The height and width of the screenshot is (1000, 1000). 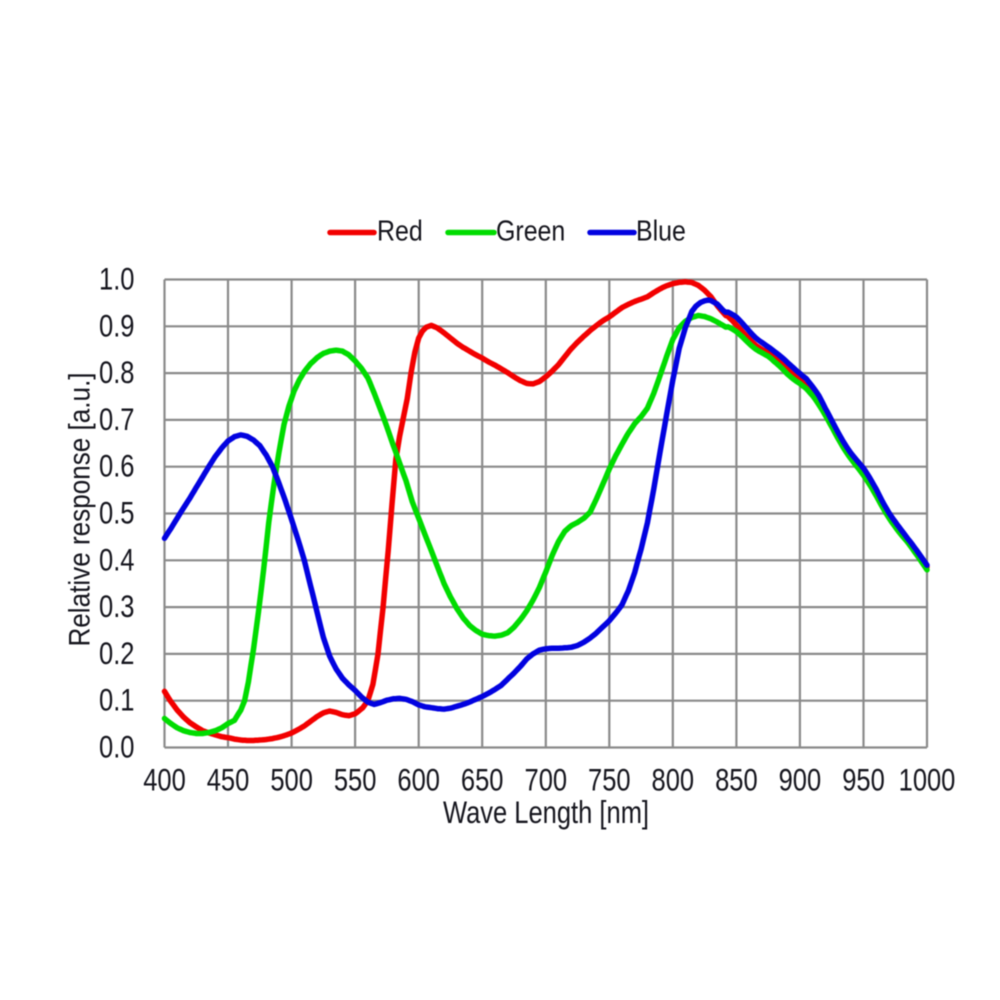 What do you see at coordinates (736, 780) in the screenshot?
I see `svg-text: 850` at bounding box center [736, 780].